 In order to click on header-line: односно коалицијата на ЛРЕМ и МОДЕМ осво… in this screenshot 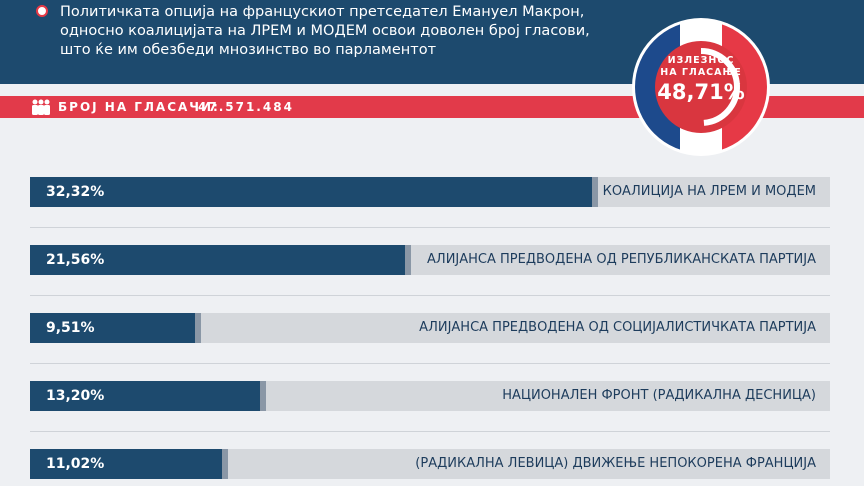, I will do `click(325, 31)`.